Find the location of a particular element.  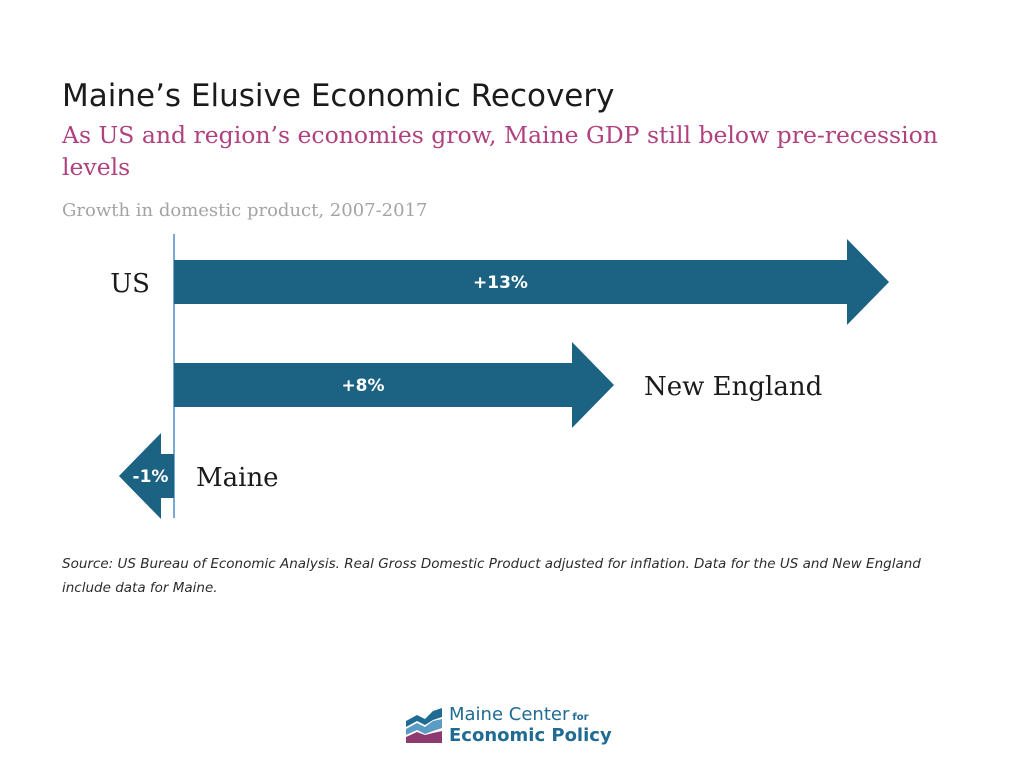

category-label-new-england: New England is located at coordinates (733, 387).